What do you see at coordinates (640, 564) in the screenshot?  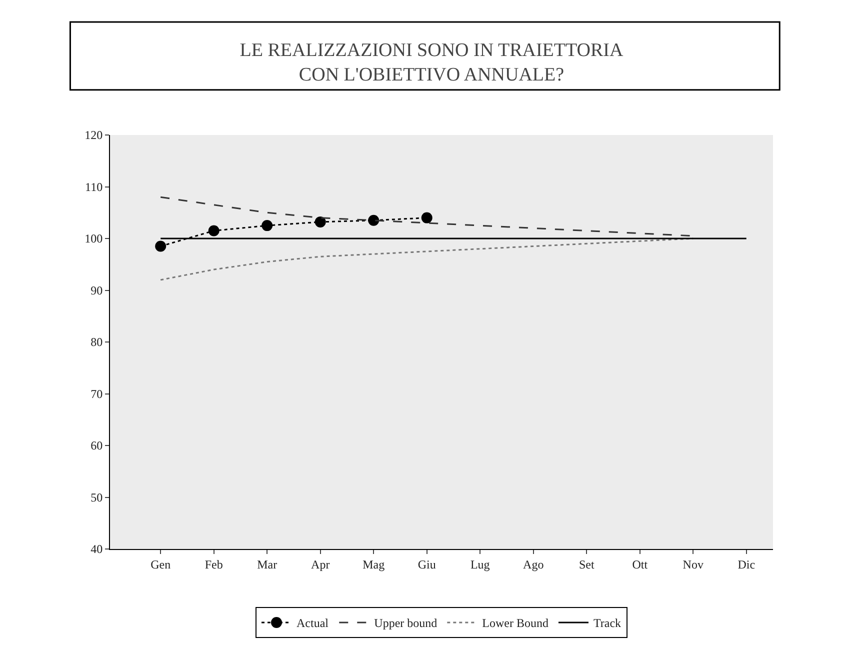 I see `x-tick-label: Ott` at bounding box center [640, 564].